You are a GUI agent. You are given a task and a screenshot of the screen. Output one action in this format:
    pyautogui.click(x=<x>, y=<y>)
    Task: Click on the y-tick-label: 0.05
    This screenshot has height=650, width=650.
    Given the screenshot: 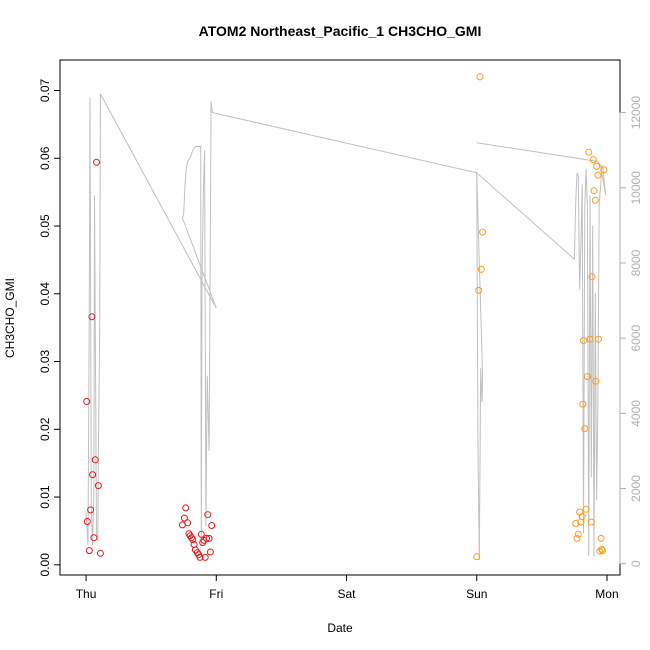 What is the action you would take?
    pyautogui.click(x=45, y=226)
    